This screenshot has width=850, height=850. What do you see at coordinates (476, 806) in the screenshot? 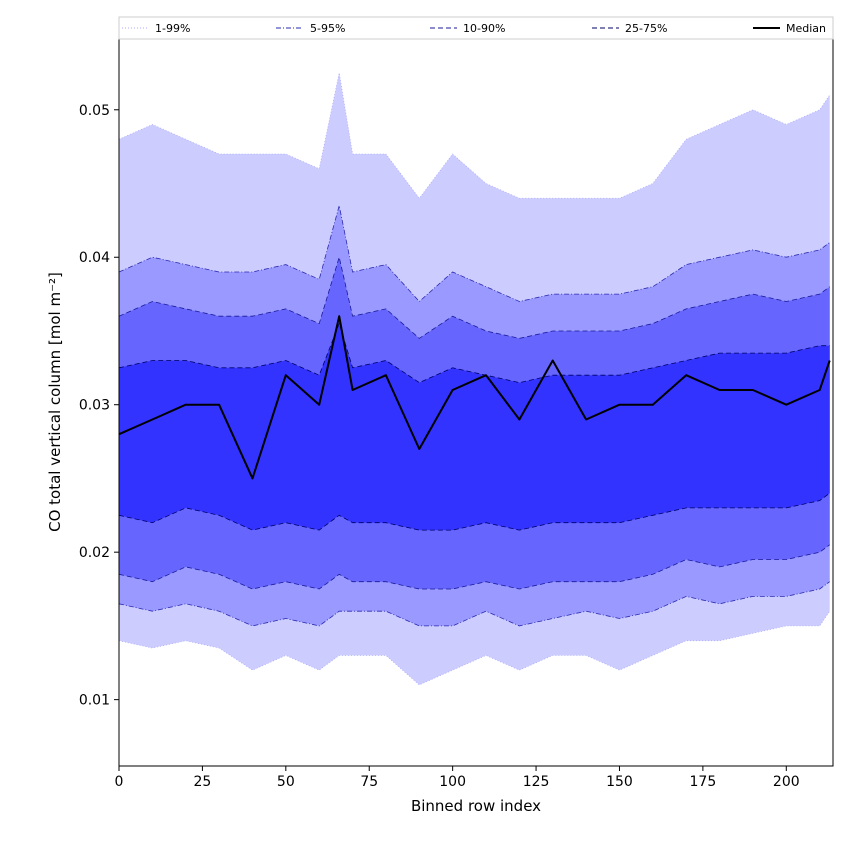
I see `x-axis-label: Binned row index` at bounding box center [476, 806].